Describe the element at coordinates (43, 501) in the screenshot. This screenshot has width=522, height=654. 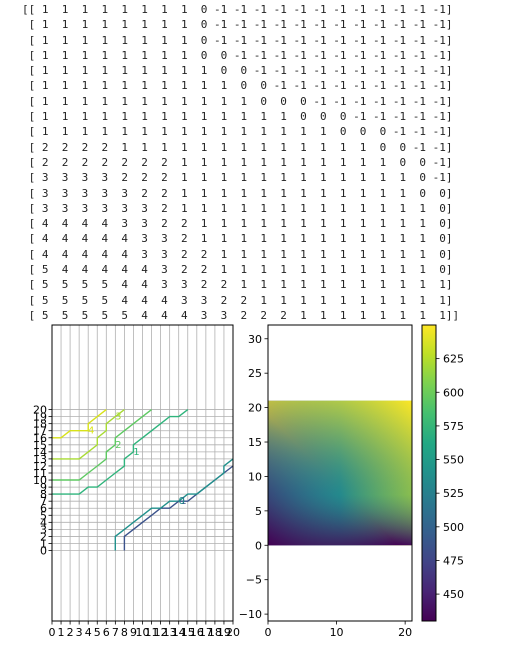
I see `y-tick-label: 7` at that location.